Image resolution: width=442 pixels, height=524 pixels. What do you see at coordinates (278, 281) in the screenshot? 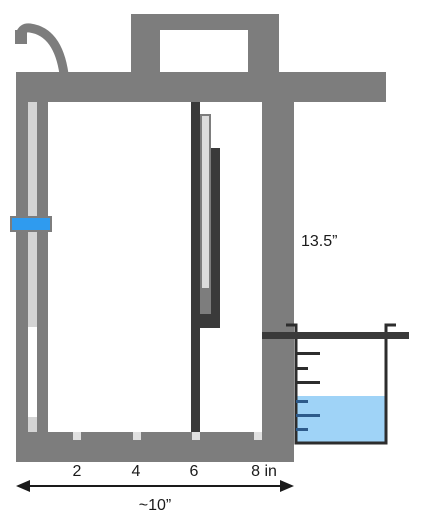
I see `right-wall` at bounding box center [278, 281].